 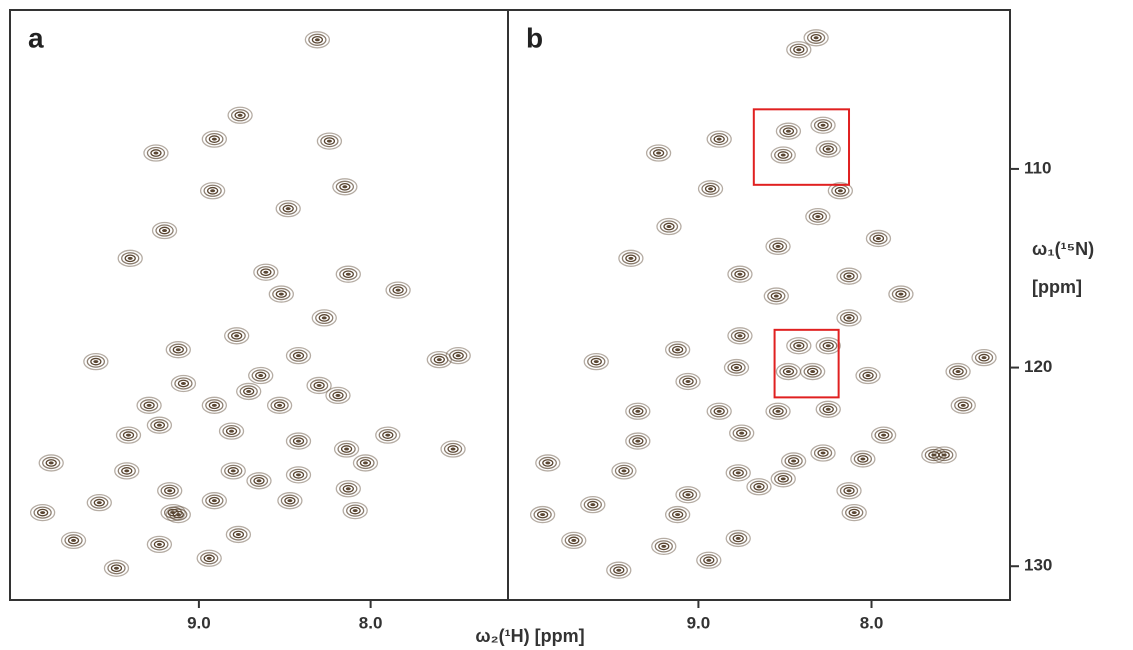 What do you see at coordinates (1057, 287) in the screenshot?
I see `y-axis-label: [ppm]` at bounding box center [1057, 287].